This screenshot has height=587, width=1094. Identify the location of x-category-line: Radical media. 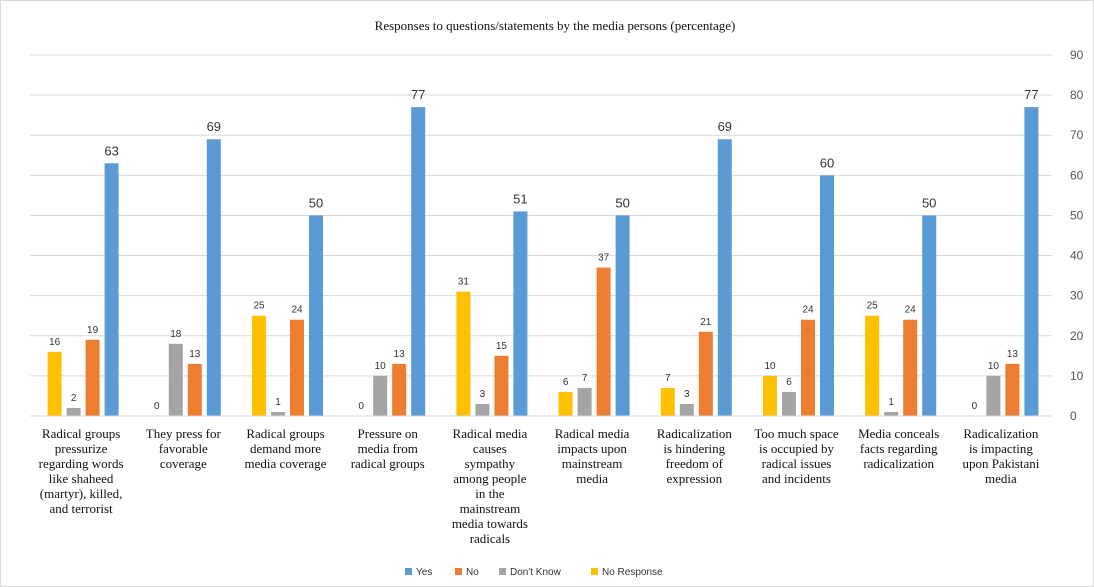
(490, 433).